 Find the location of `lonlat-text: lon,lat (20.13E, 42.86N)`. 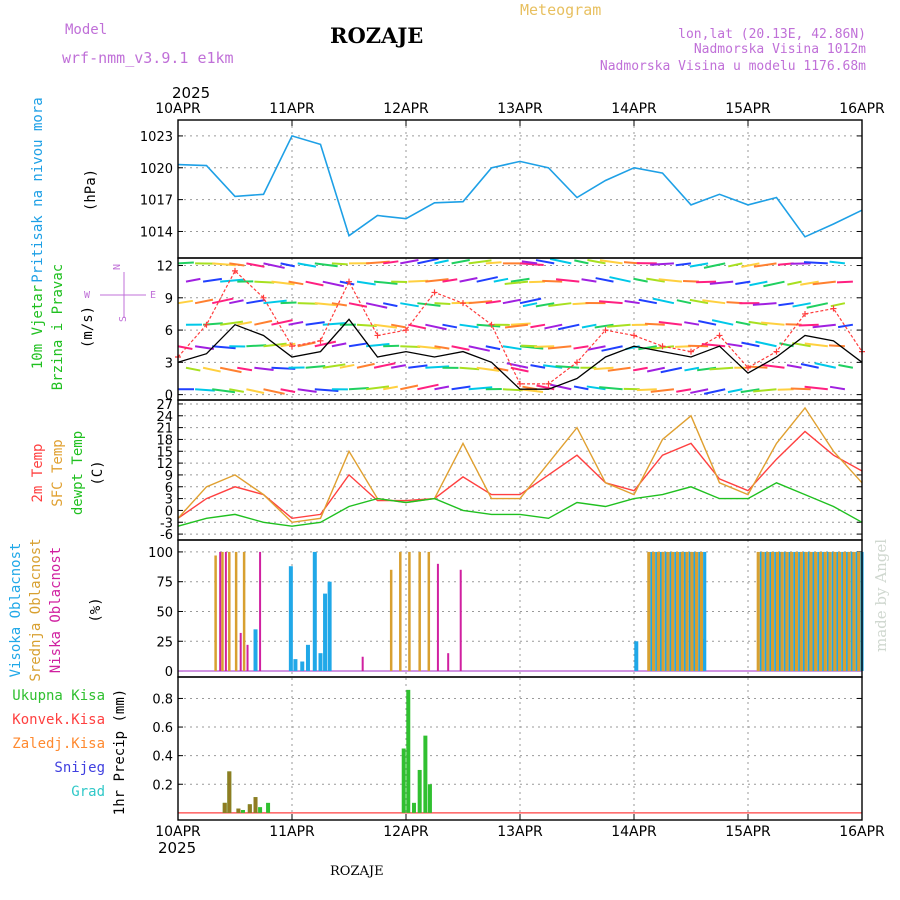

lonlat-text: lon,lat (20.13E, 42.86N) is located at coordinates (772, 34).